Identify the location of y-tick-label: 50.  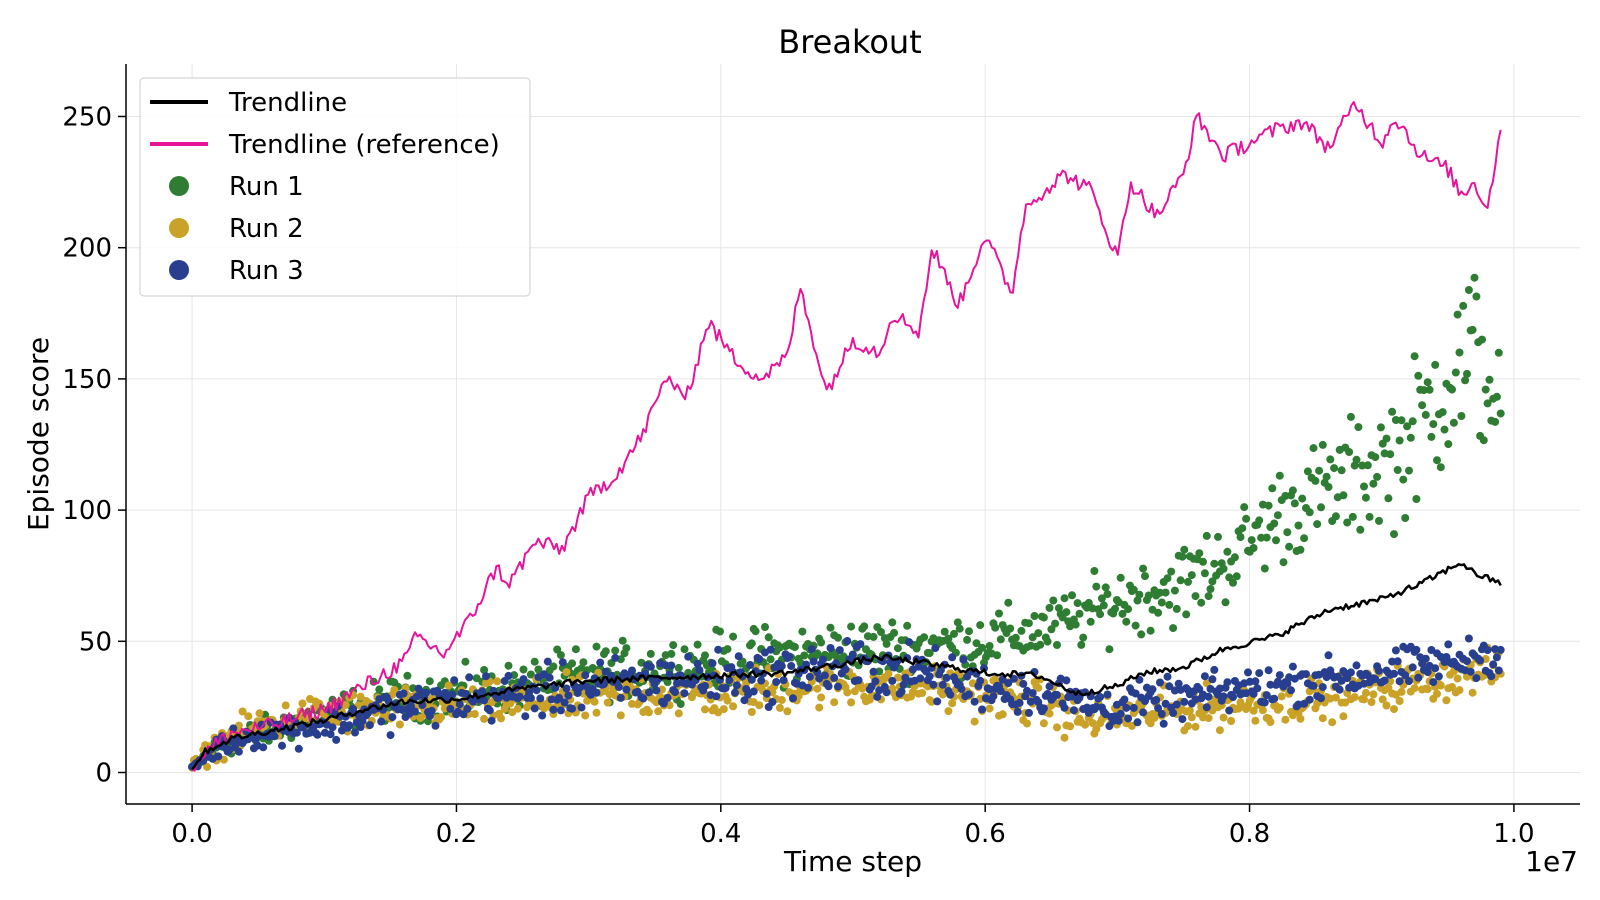
(95, 642).